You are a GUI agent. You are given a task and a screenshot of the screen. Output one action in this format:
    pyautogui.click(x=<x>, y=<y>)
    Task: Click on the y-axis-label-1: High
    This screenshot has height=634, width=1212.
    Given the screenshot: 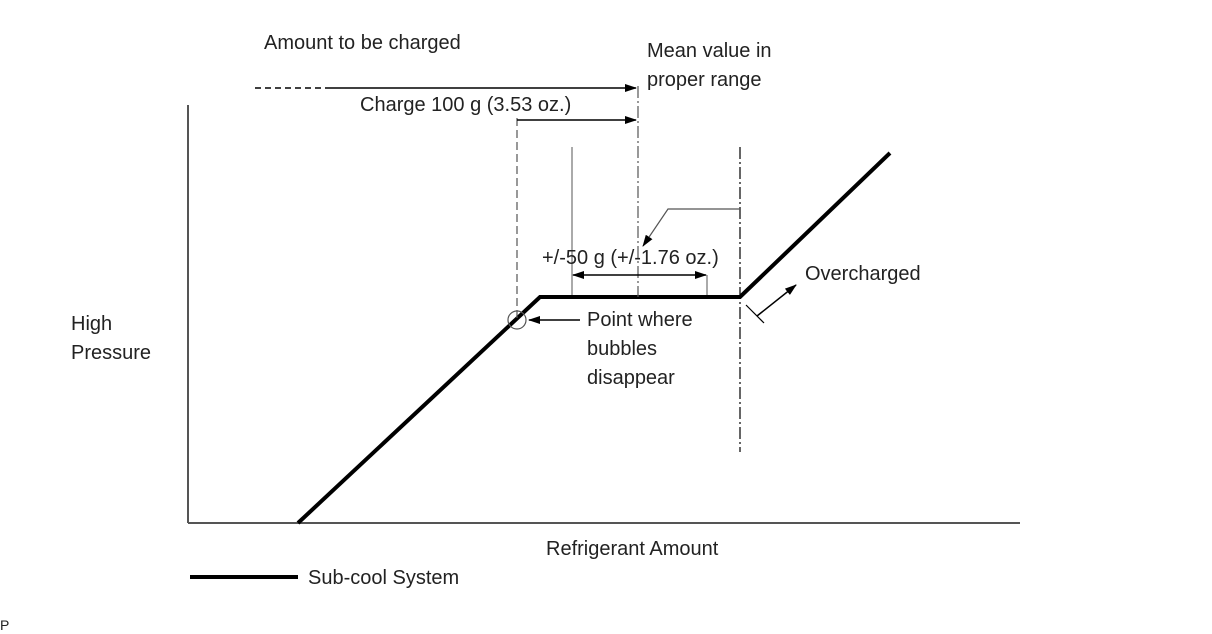 What is the action you would take?
    pyautogui.click(x=91, y=324)
    